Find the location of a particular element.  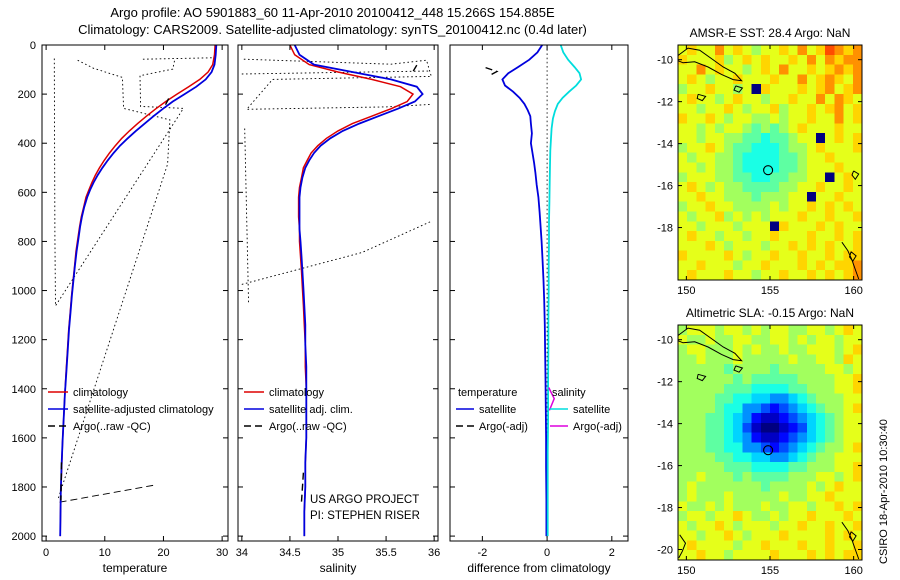

x-tick-label: 2 is located at coordinates (612, 553).